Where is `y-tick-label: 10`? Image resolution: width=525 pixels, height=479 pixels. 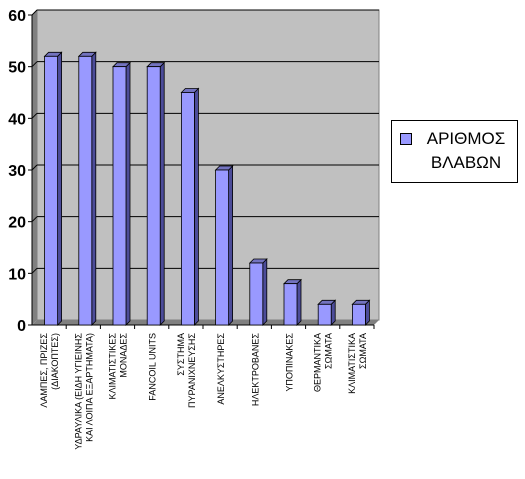 y-tick-label: 10 is located at coordinates (17, 274).